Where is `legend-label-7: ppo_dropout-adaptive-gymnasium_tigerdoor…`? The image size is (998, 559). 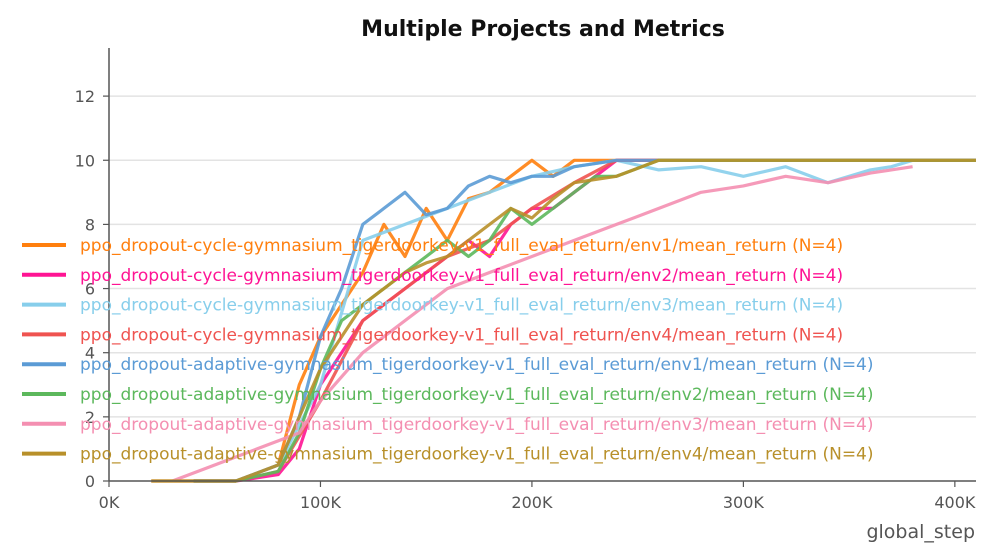 legend-label-7: ppo_dropout-adaptive-gymnasium_tigerdoor… is located at coordinates (477, 425).